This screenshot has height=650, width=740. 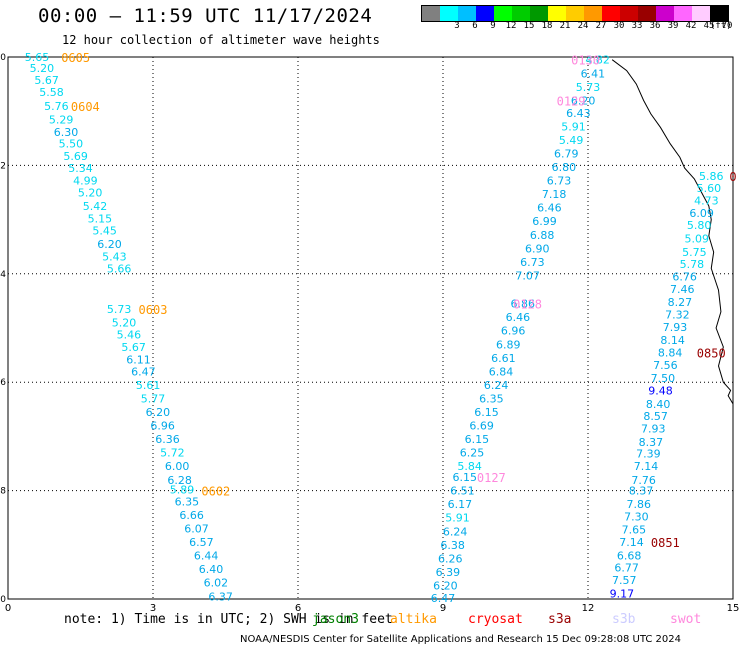 What do you see at coordinates (216, 583) in the screenshot?
I see `swh-altika-label: 6.02` at bounding box center [216, 583].